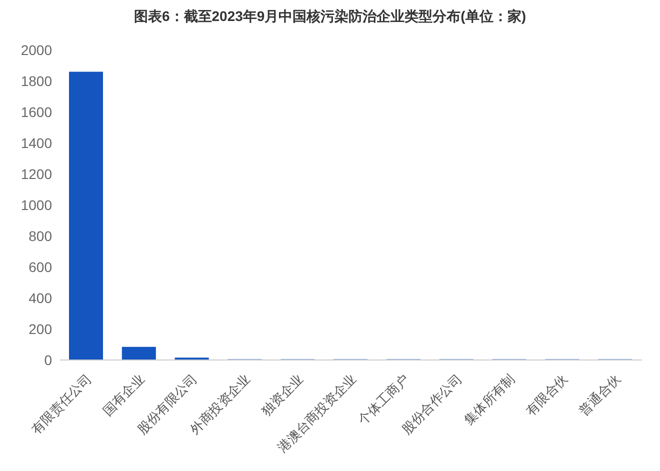 This screenshot has width=660, height=471. I want to click on x-tick-label: 有限责任公司, so click(61, 404).